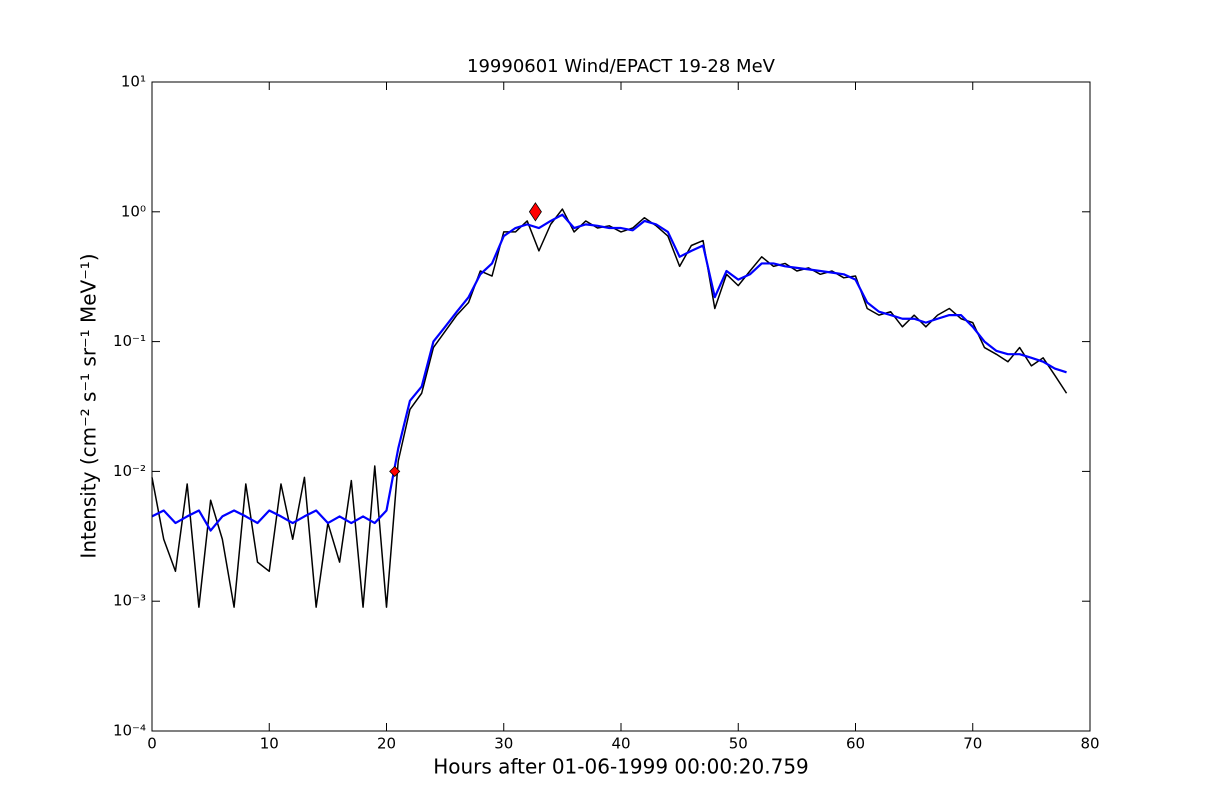 The image size is (1212, 812). Describe the element at coordinates (133, 82) in the screenshot. I see `y-tick-label: 10¹` at that location.